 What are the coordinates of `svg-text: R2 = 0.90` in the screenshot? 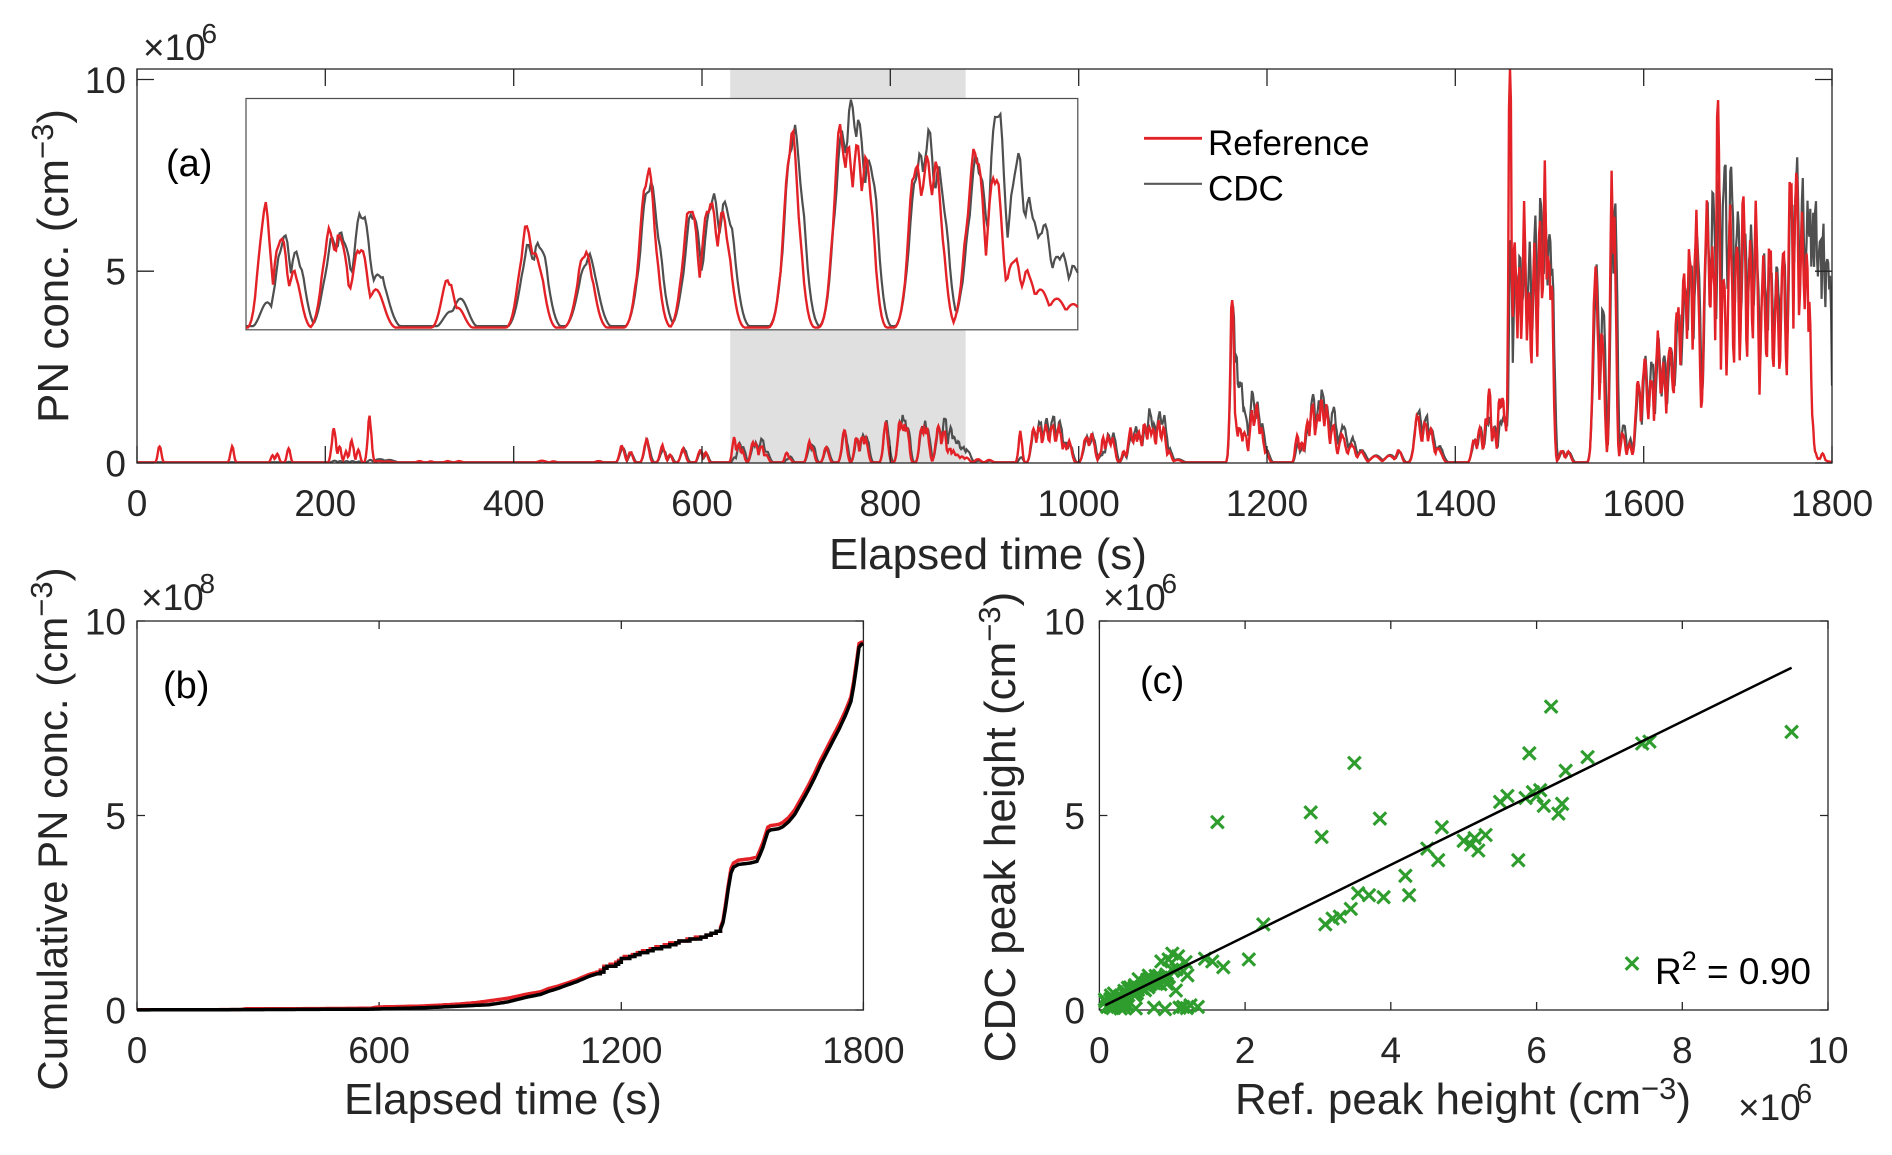 It's located at (1733, 969).